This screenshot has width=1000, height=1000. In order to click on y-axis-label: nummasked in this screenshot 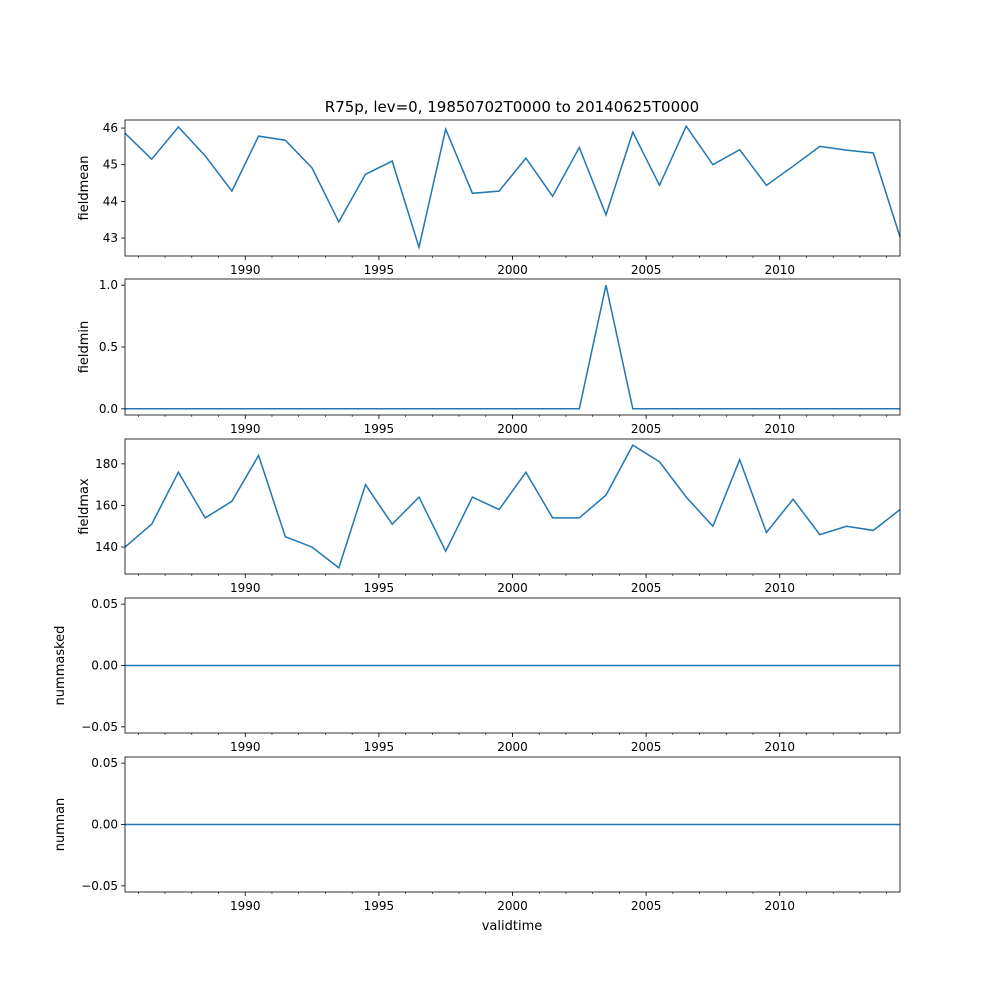, I will do `click(60, 666)`.